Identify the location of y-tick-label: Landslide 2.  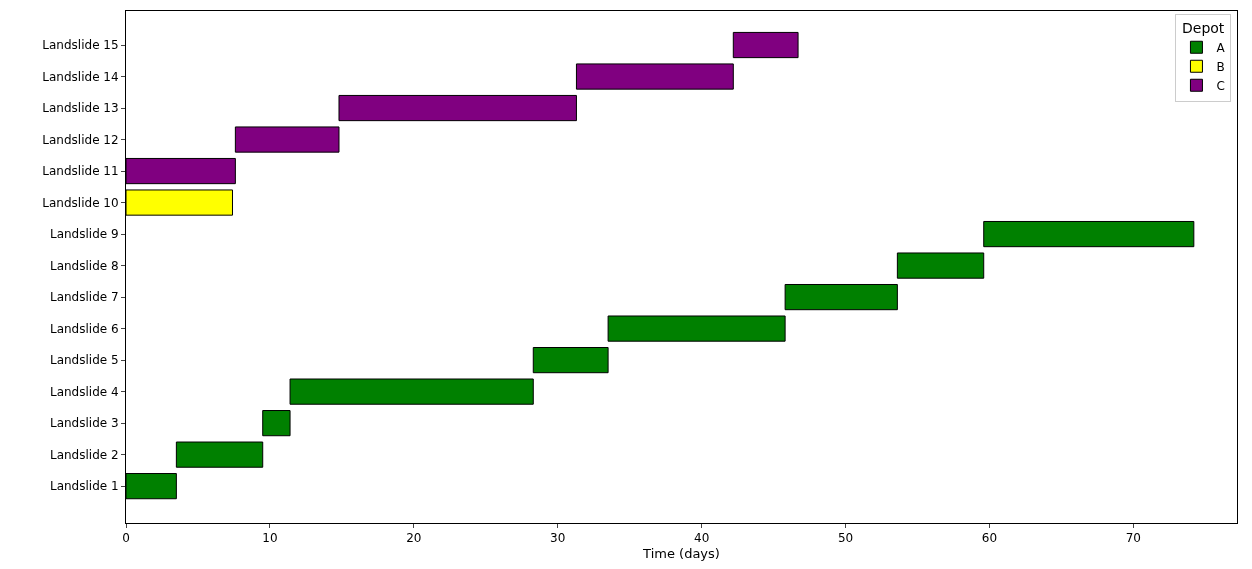
(84, 454).